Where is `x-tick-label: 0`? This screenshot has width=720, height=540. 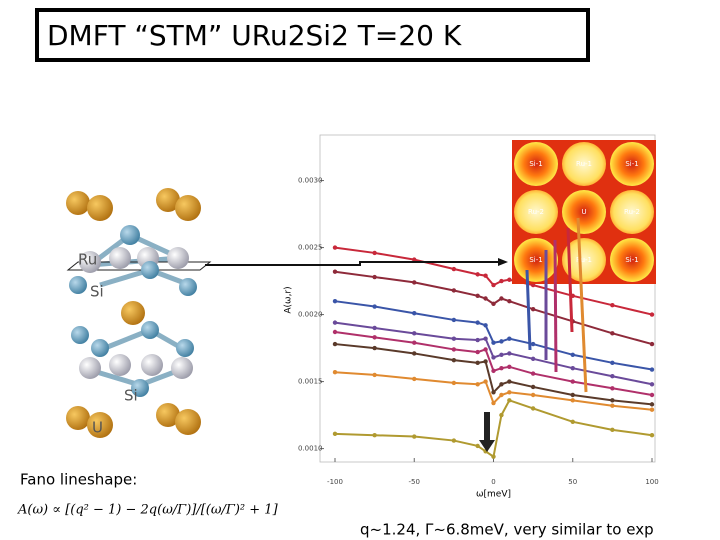 x-tick-label: 0 is located at coordinates (493, 482).